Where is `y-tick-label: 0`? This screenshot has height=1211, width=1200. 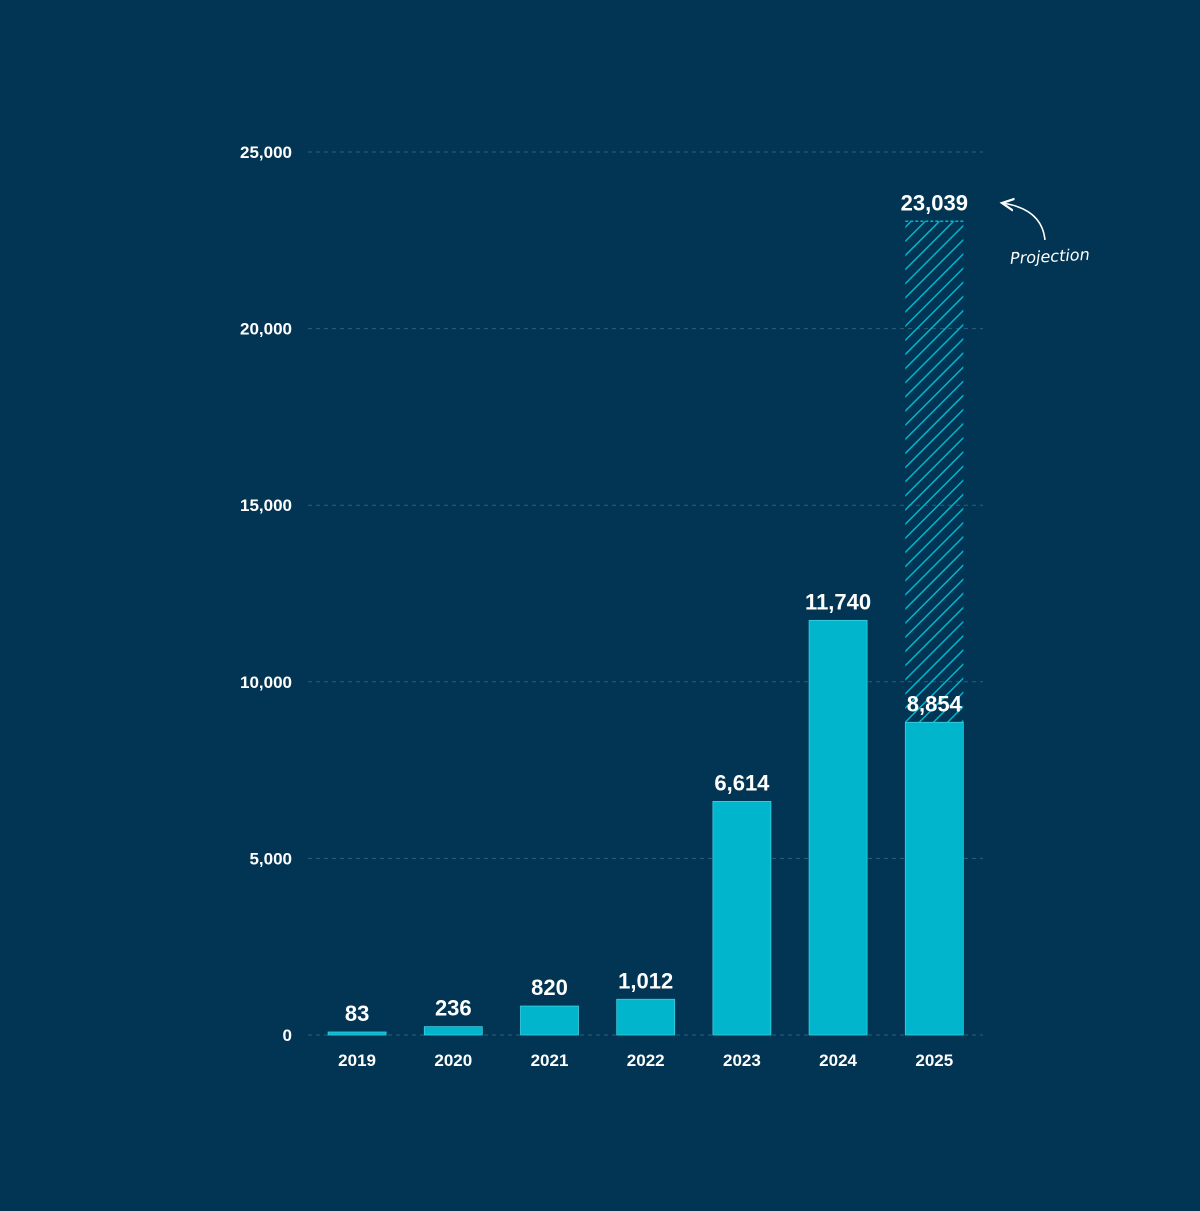 y-tick-label: 0 is located at coordinates (287, 1035).